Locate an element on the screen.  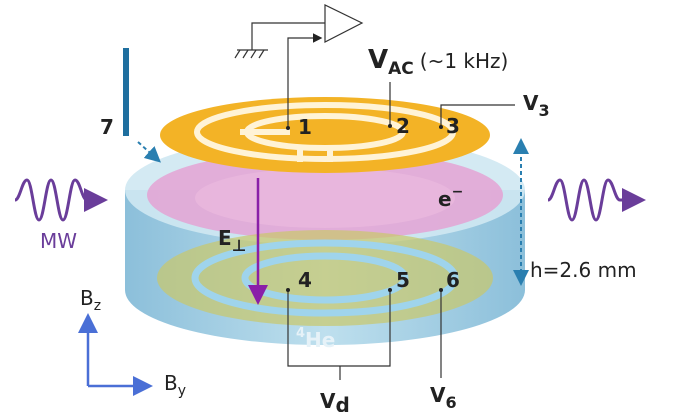
contacts is located at coordinates (364, 208).